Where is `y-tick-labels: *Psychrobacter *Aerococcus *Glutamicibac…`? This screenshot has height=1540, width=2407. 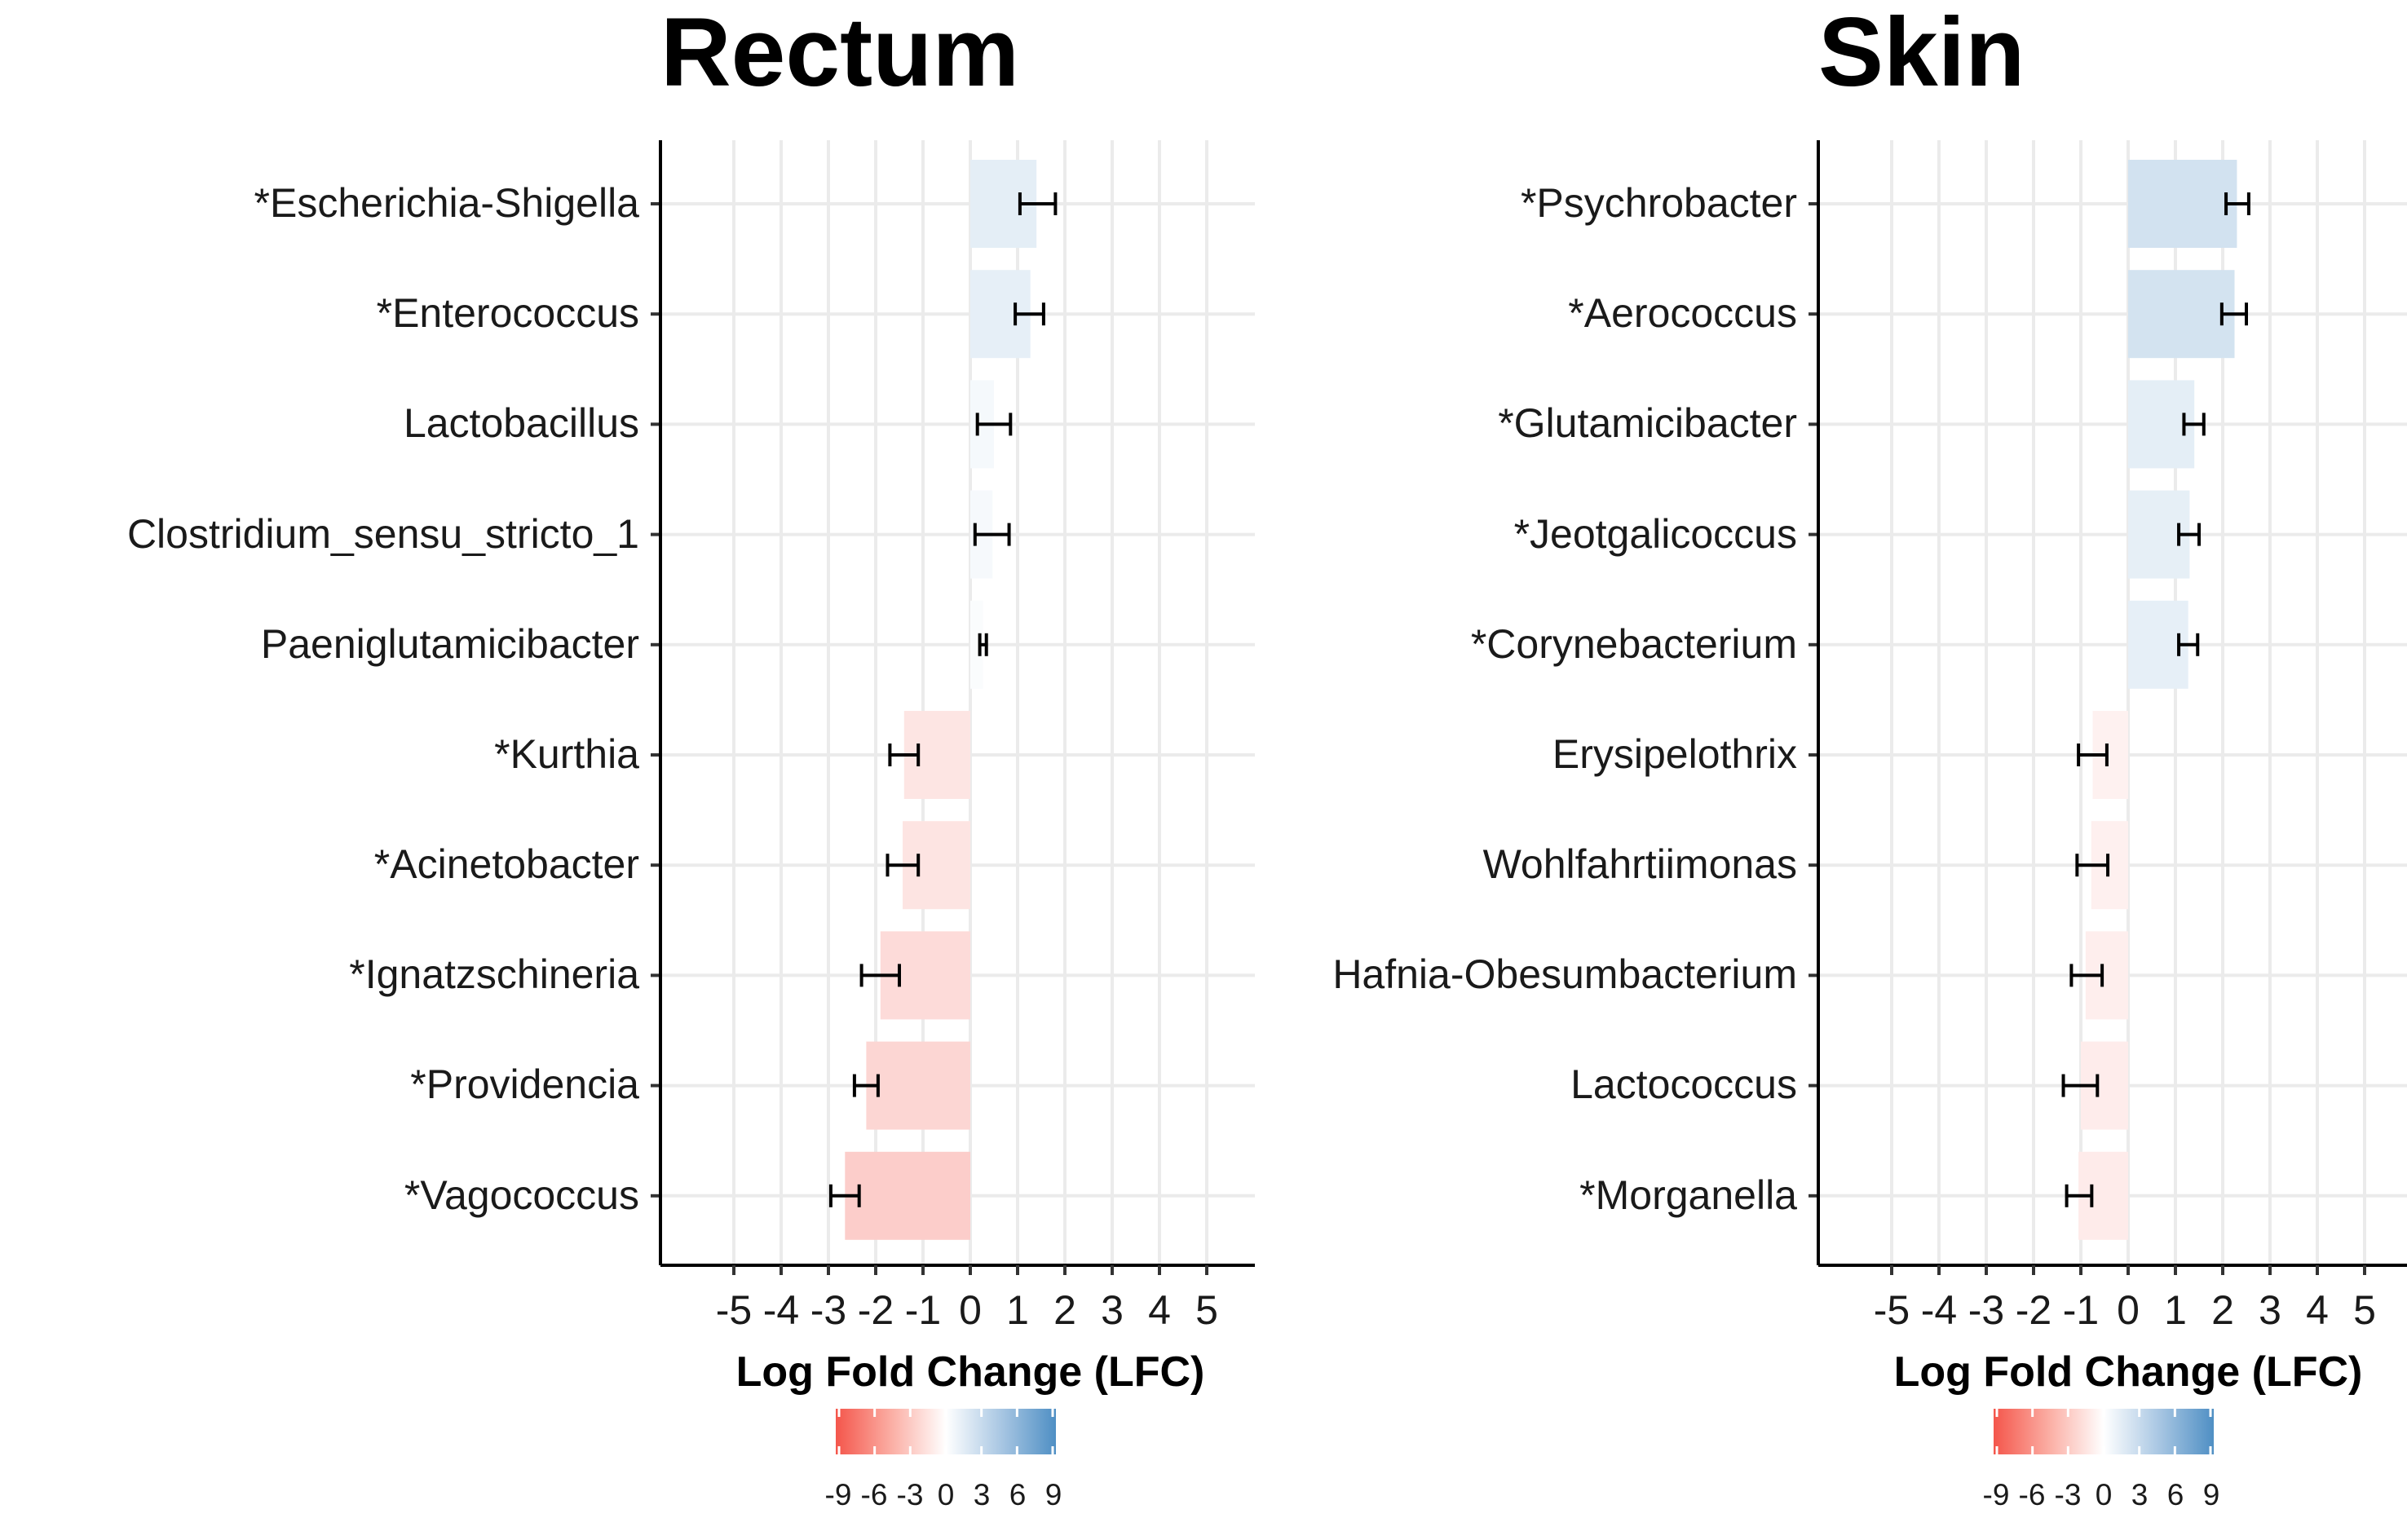
y-tick-labels: *Psychrobacter *Aerococcus *Glutamicibac… is located at coordinates (1564, 699).